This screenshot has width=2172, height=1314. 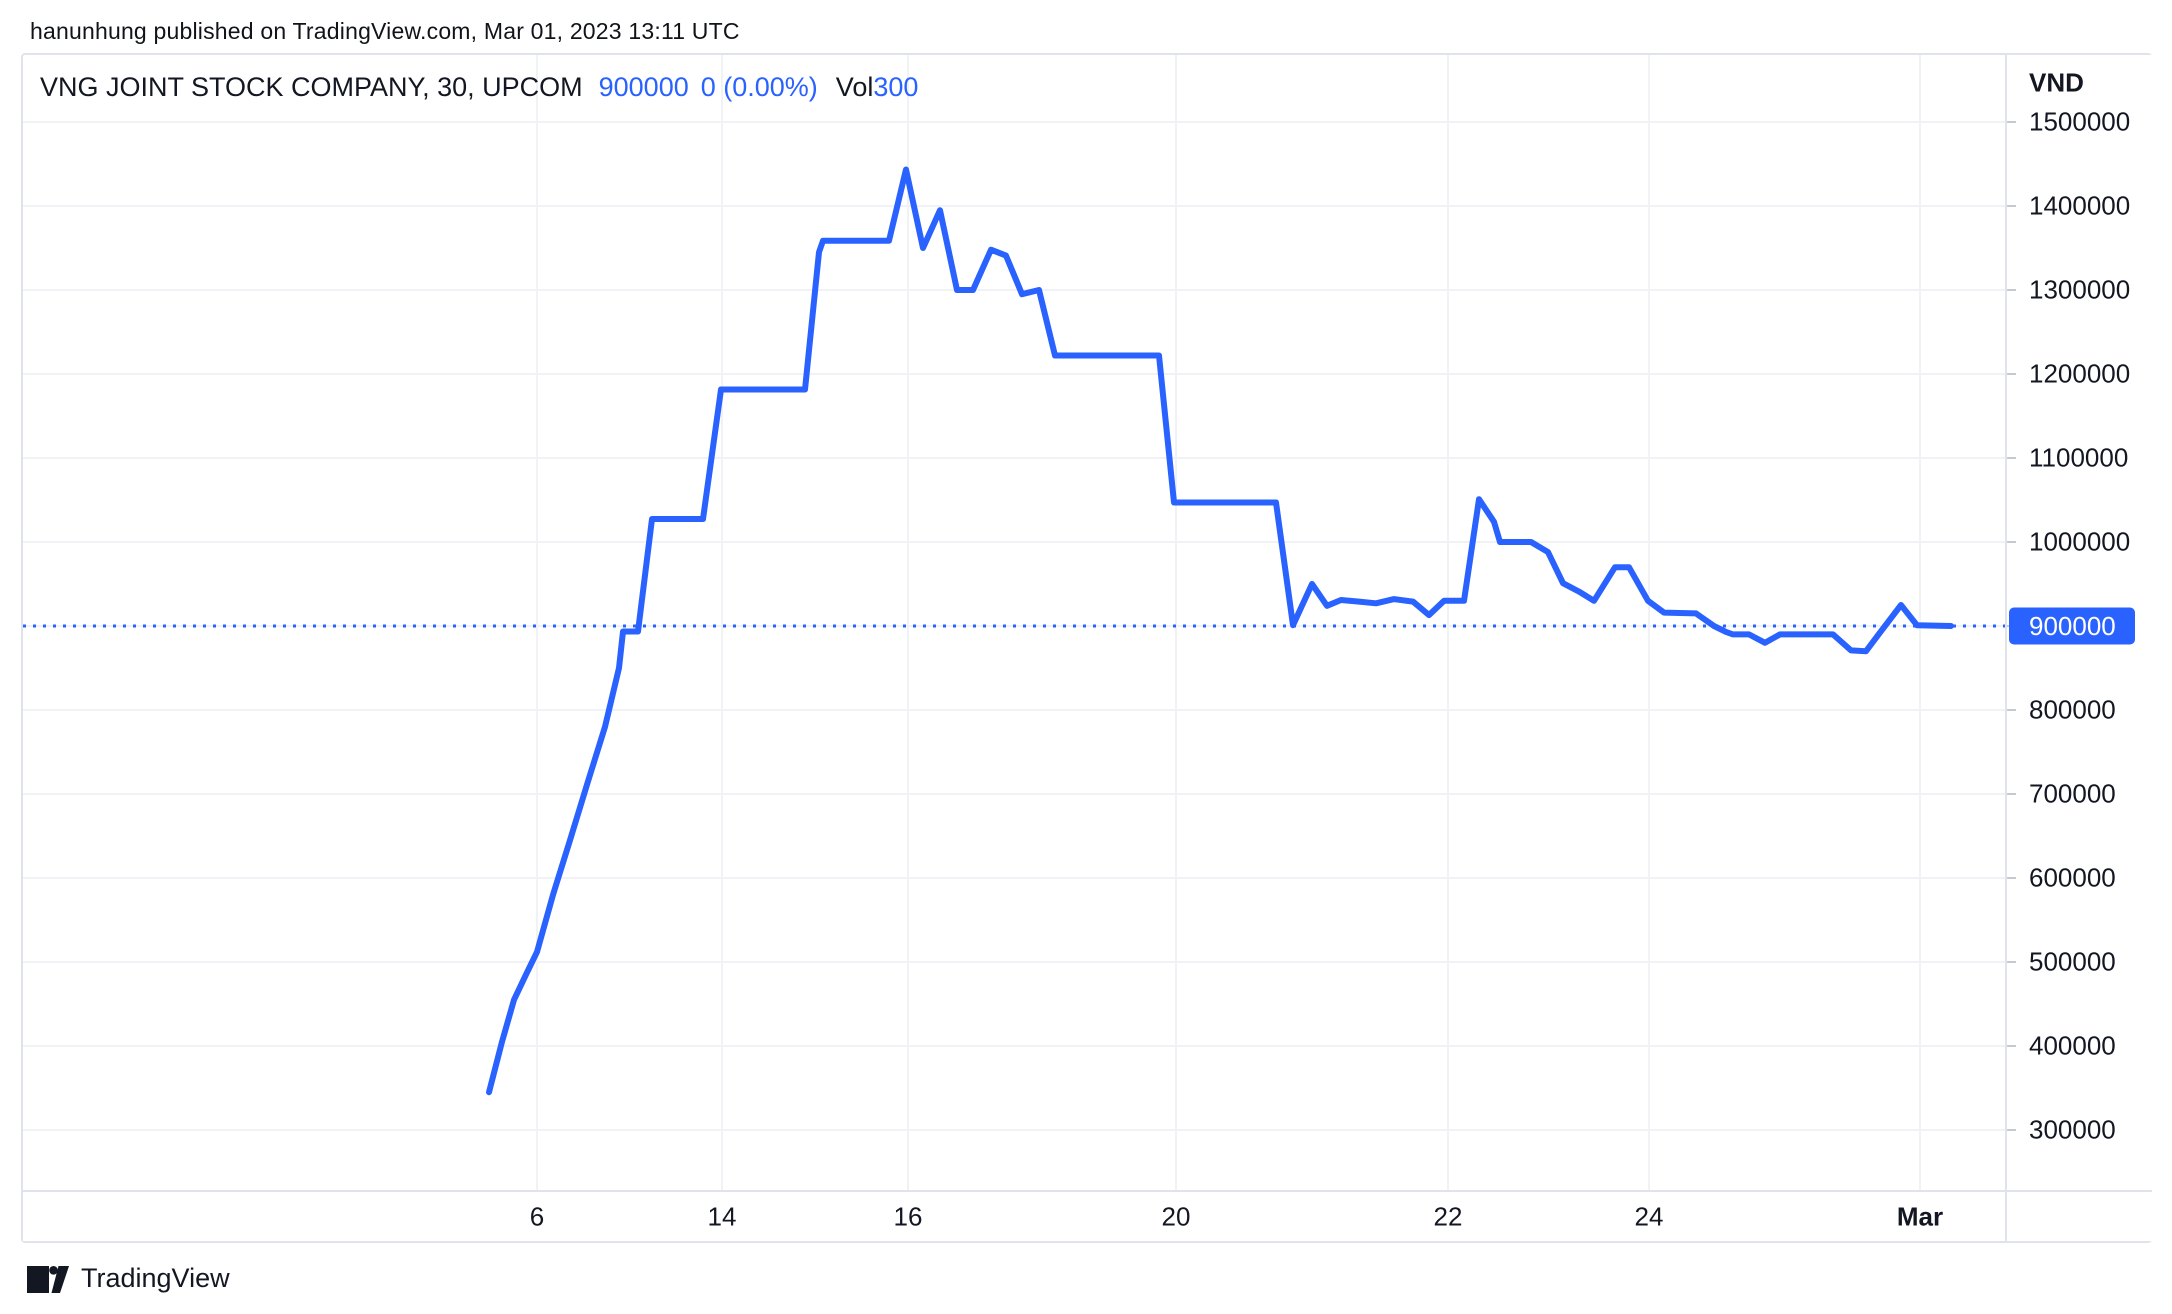 I want to click on y-axis-tick-label: 1400000, so click(x=2080, y=205).